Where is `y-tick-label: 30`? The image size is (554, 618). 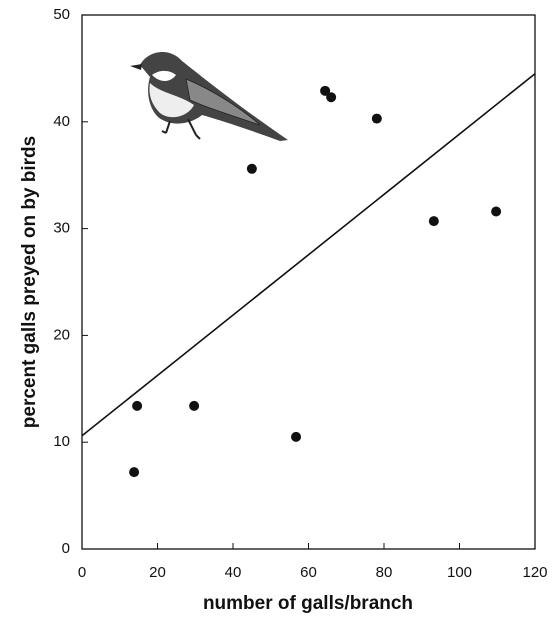
y-tick-label: 30 is located at coordinates (61, 228).